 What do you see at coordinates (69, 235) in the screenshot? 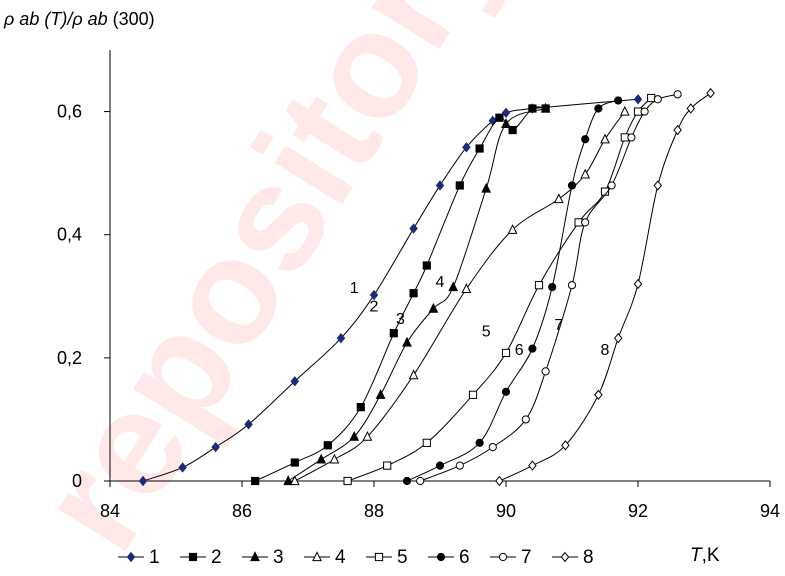
I see `y-tick-label: 0,4` at bounding box center [69, 235].